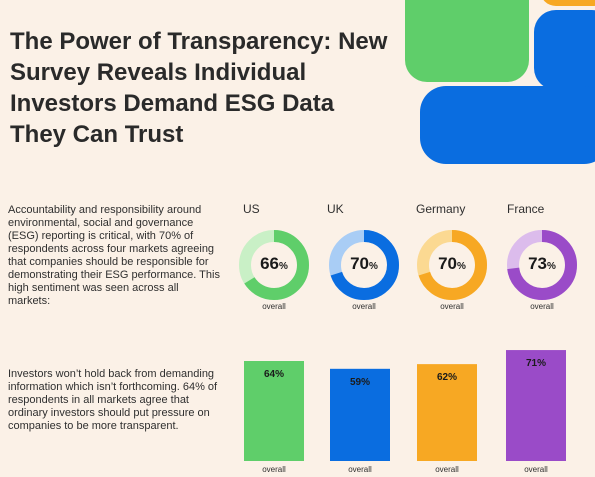  What do you see at coordinates (274, 374) in the screenshot?
I see `bar-value-label-us: 64%` at bounding box center [274, 374].